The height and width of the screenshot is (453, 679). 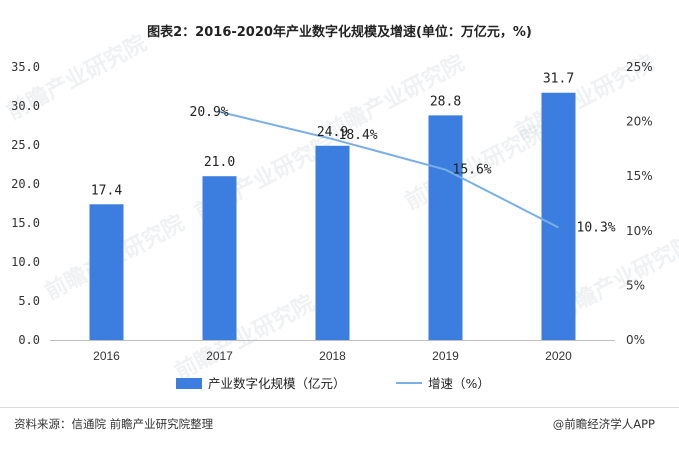 What do you see at coordinates (558, 79) in the screenshot?
I see `bar-value-label: 31.7` at bounding box center [558, 79].